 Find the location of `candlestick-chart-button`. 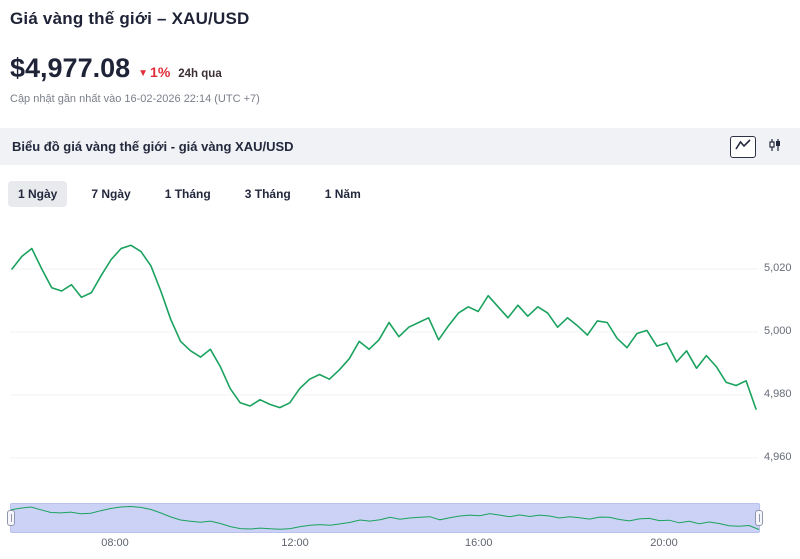

candlestick-chart-button is located at coordinates (775, 147).